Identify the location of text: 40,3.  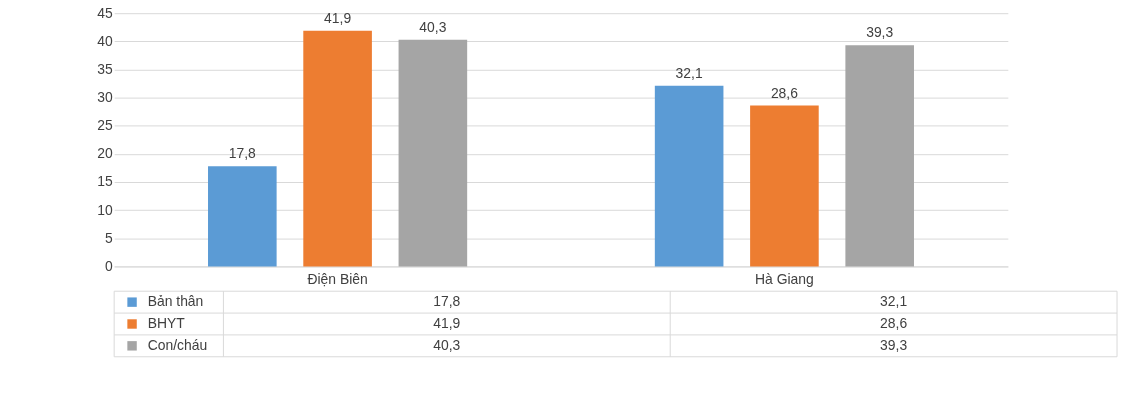
(433, 26).